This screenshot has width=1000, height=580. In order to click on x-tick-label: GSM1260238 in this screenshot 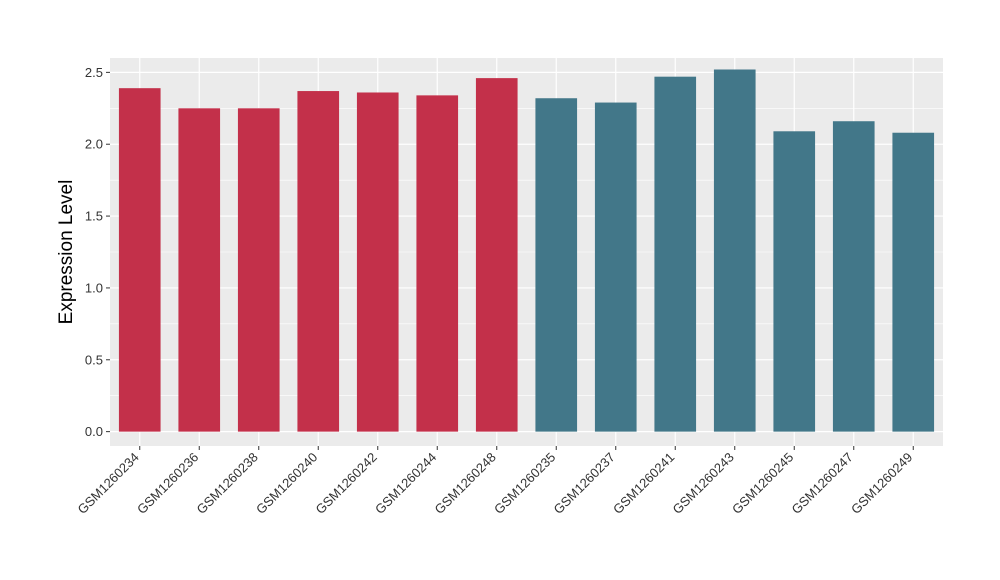, I will do `click(227, 483)`.